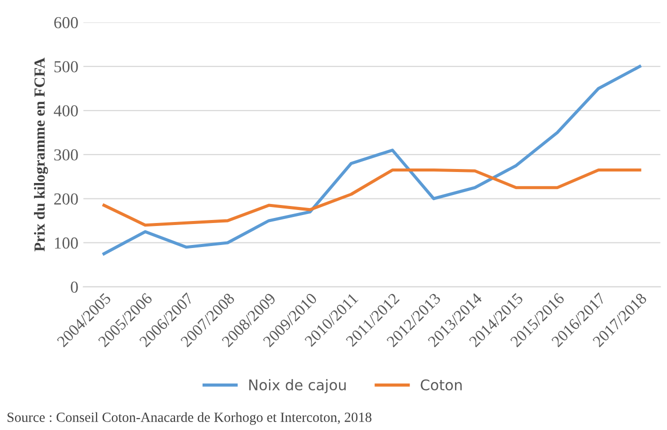 The height and width of the screenshot is (430, 667). I want to click on y-axis-title: Prix du kilogramme en FCFA, so click(41, 155).